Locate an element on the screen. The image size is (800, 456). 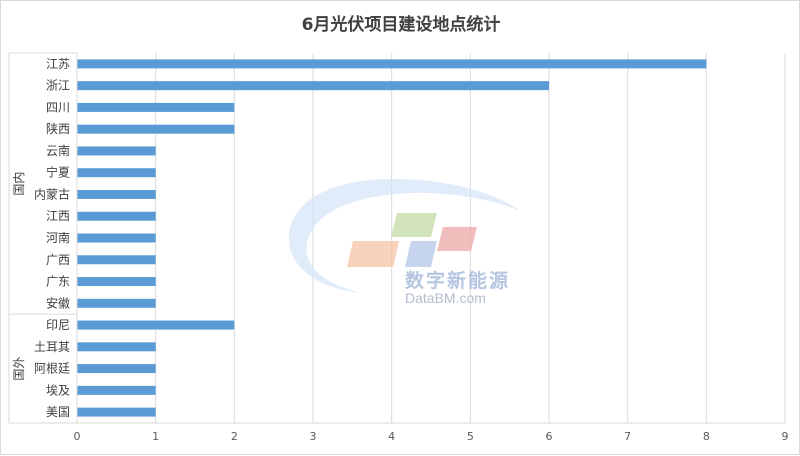
watermark-logo: 数字新能源 DataBM.com is located at coordinates (405, 242).